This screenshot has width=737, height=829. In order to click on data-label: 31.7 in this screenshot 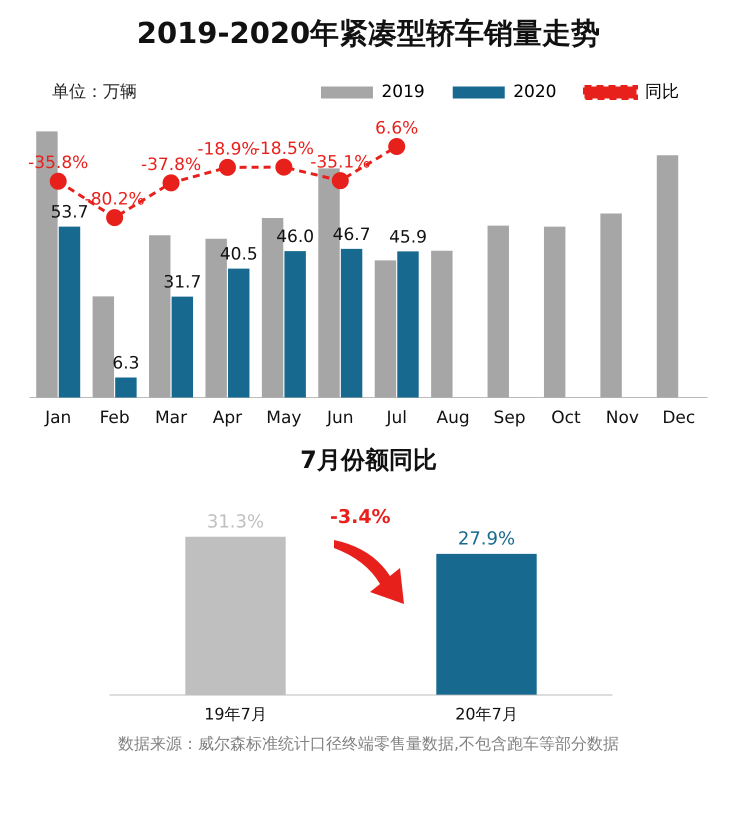, I will do `click(182, 282)`.